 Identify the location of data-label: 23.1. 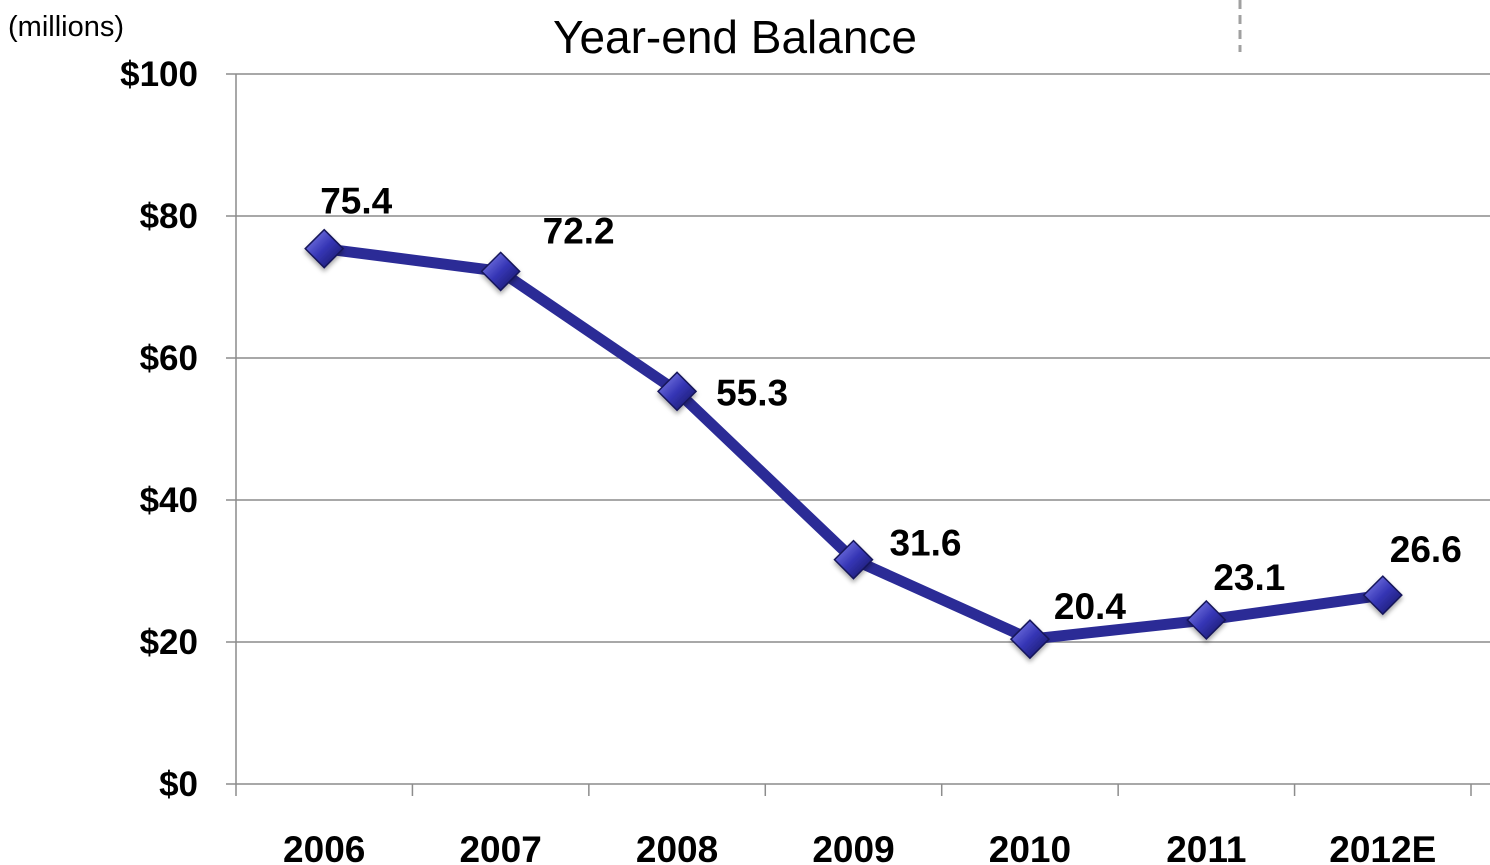
(1249, 577).